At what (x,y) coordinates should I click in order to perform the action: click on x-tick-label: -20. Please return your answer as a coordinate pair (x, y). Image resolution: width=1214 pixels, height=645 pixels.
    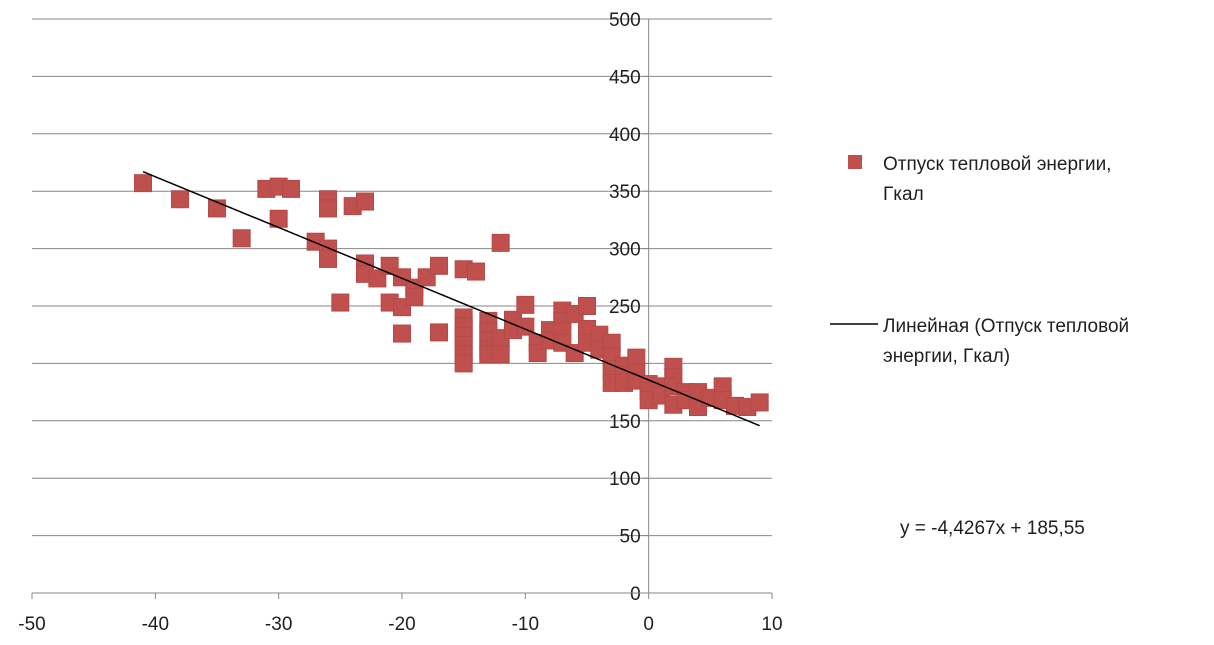
    Looking at the image, I should click on (401, 624).